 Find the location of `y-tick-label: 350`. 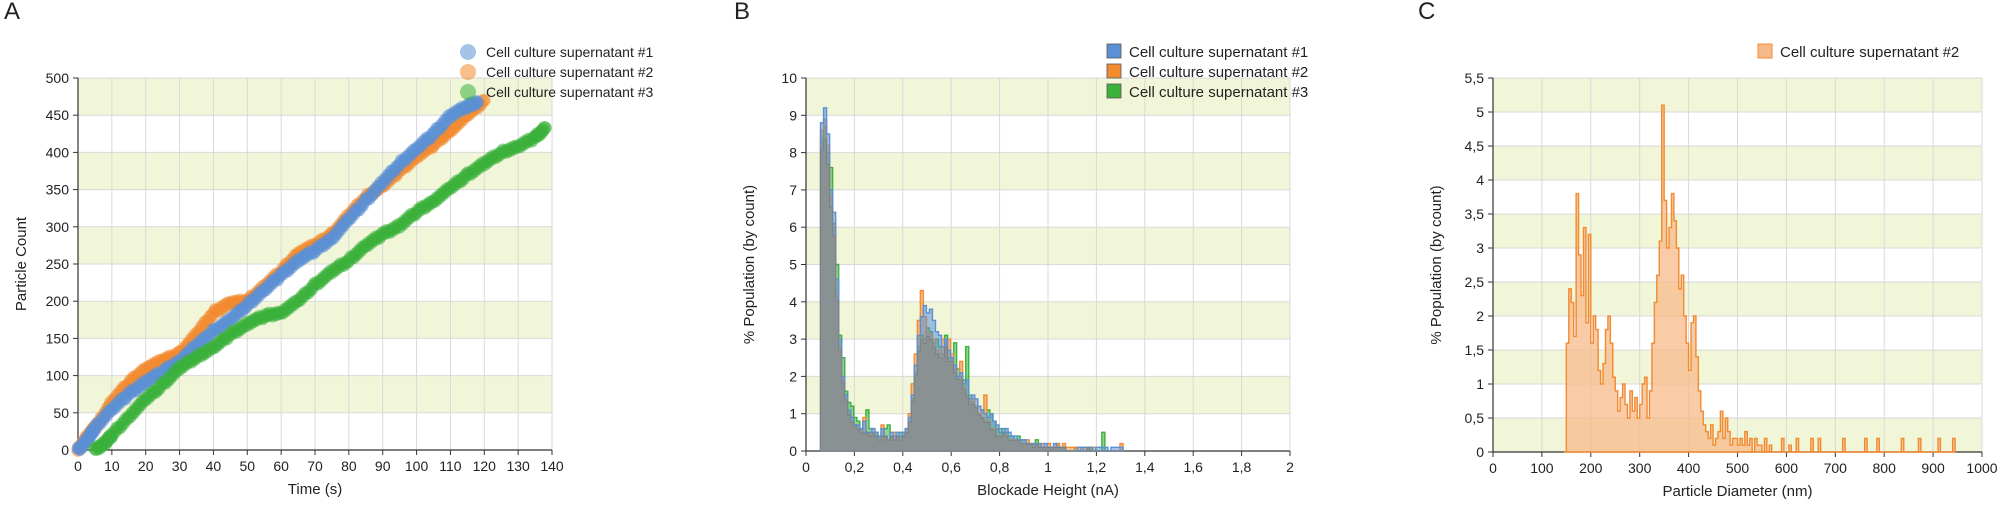

y-tick-label: 350 is located at coordinates (58, 190).